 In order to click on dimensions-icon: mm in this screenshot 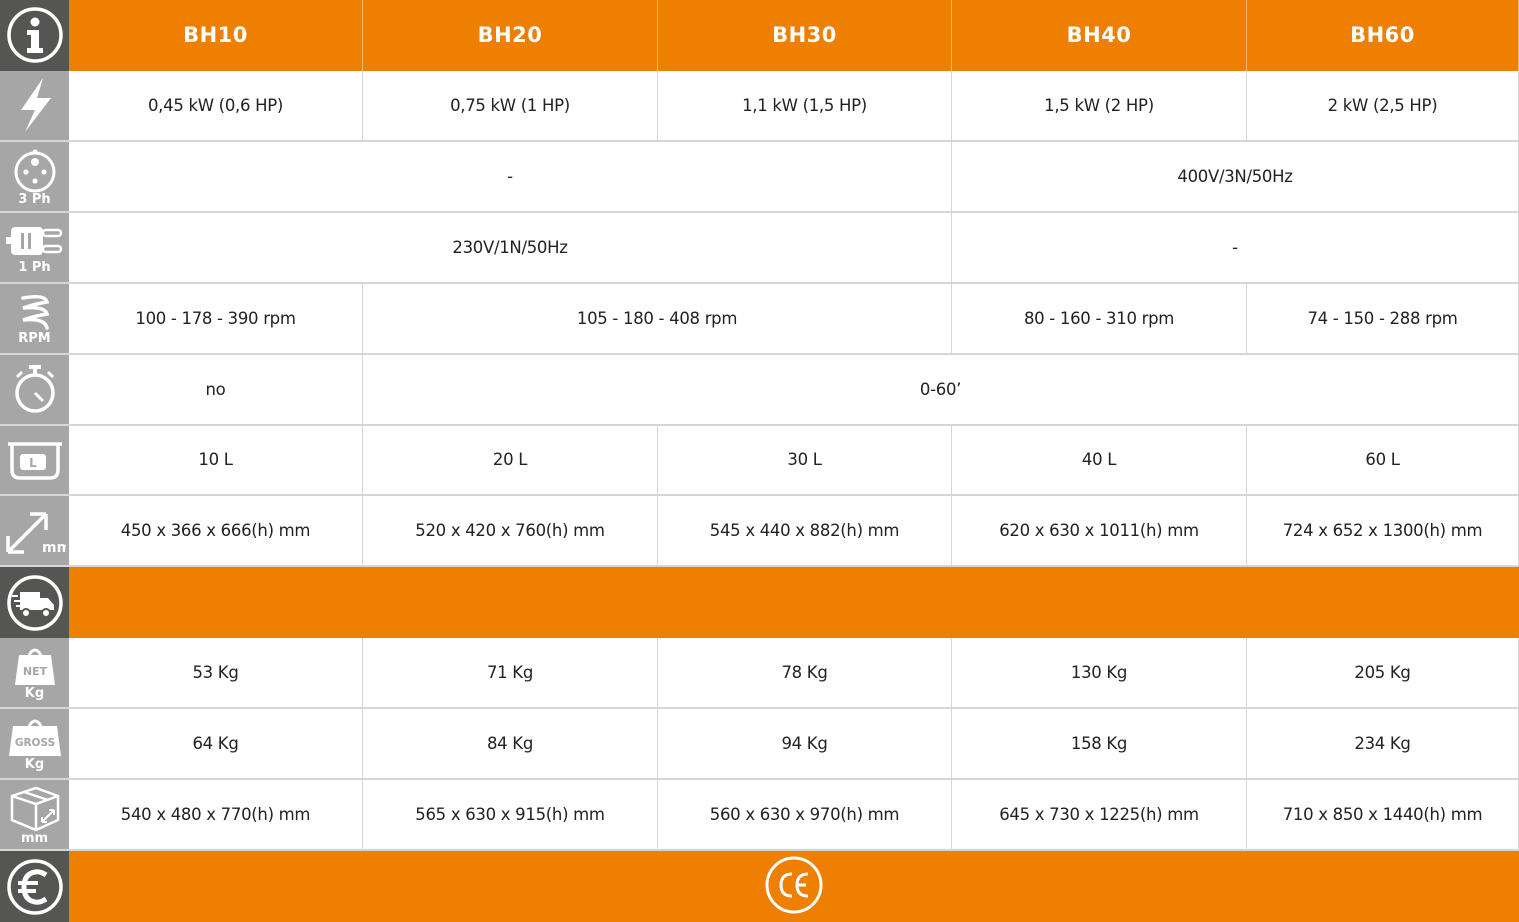, I will do `click(34, 532)`.